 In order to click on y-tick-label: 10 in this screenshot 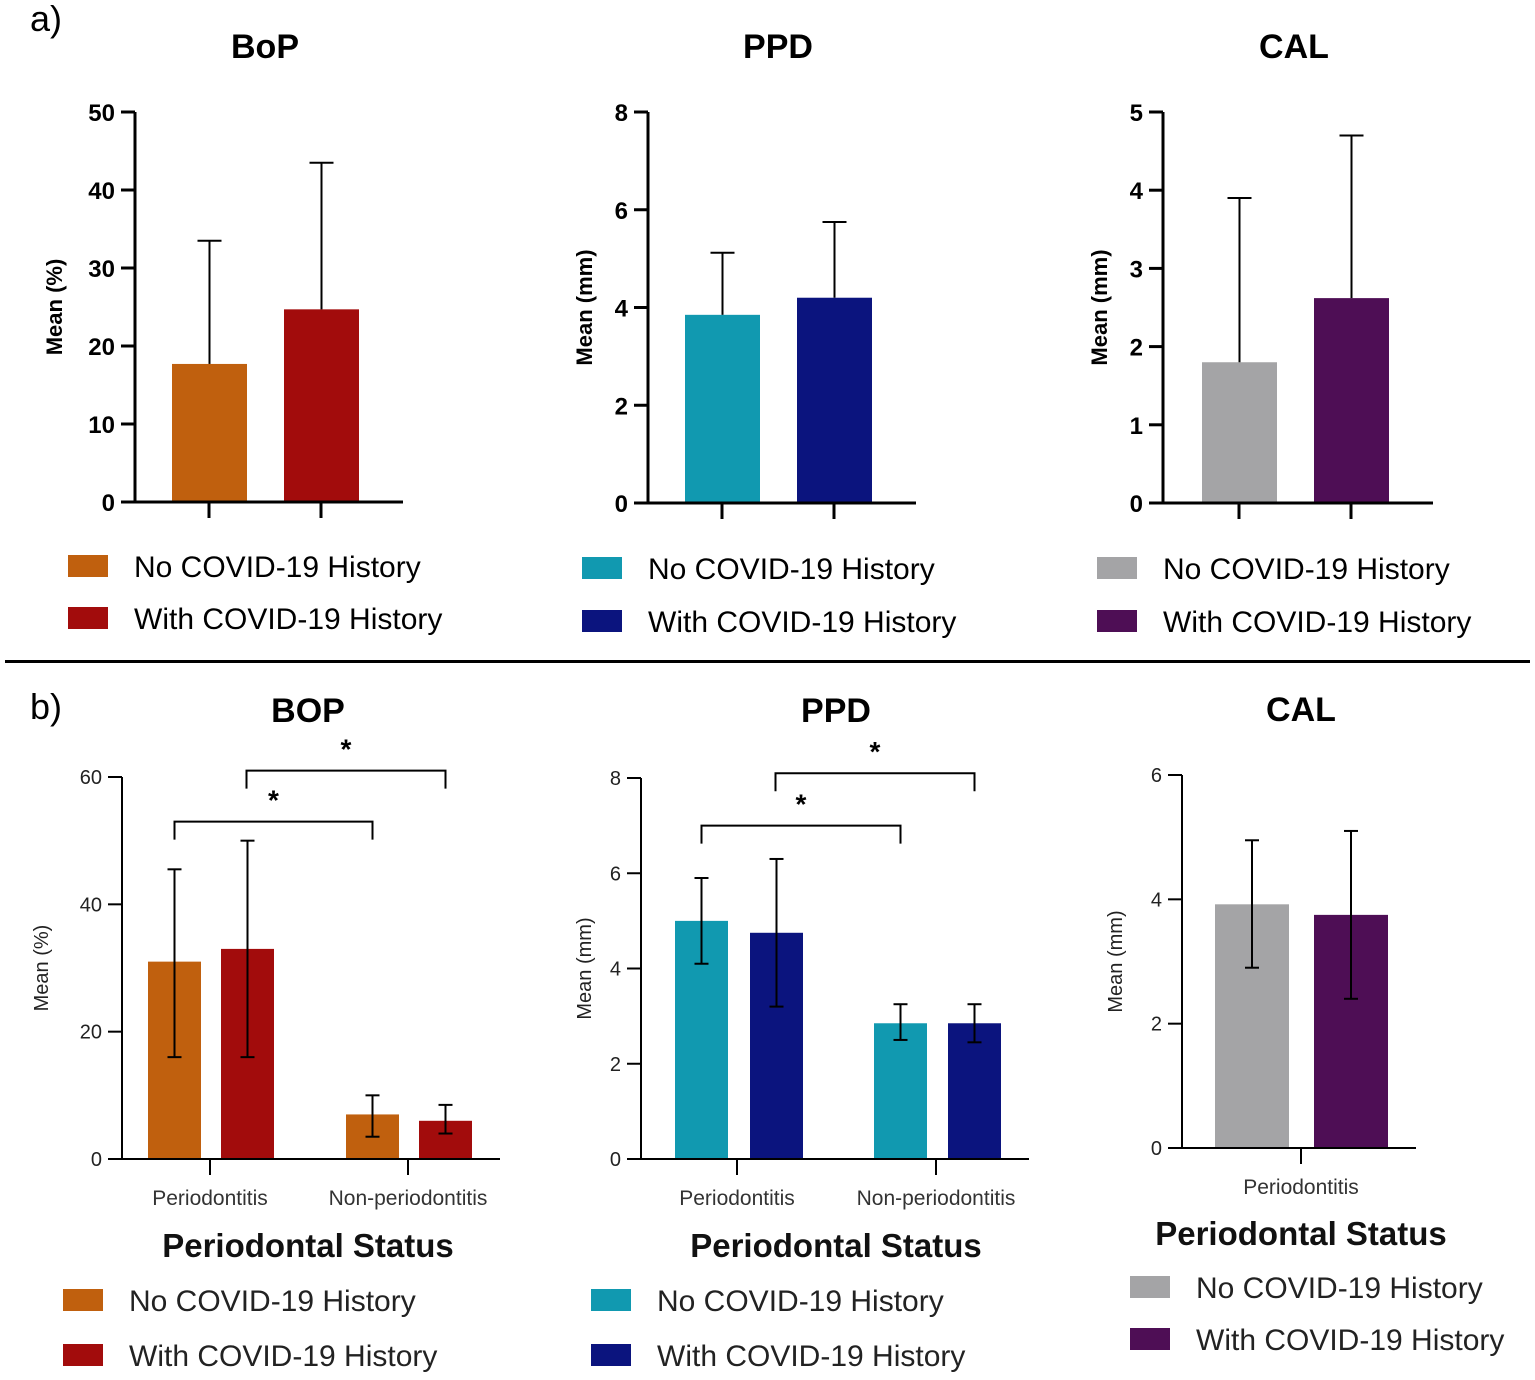, I will do `click(101, 425)`.